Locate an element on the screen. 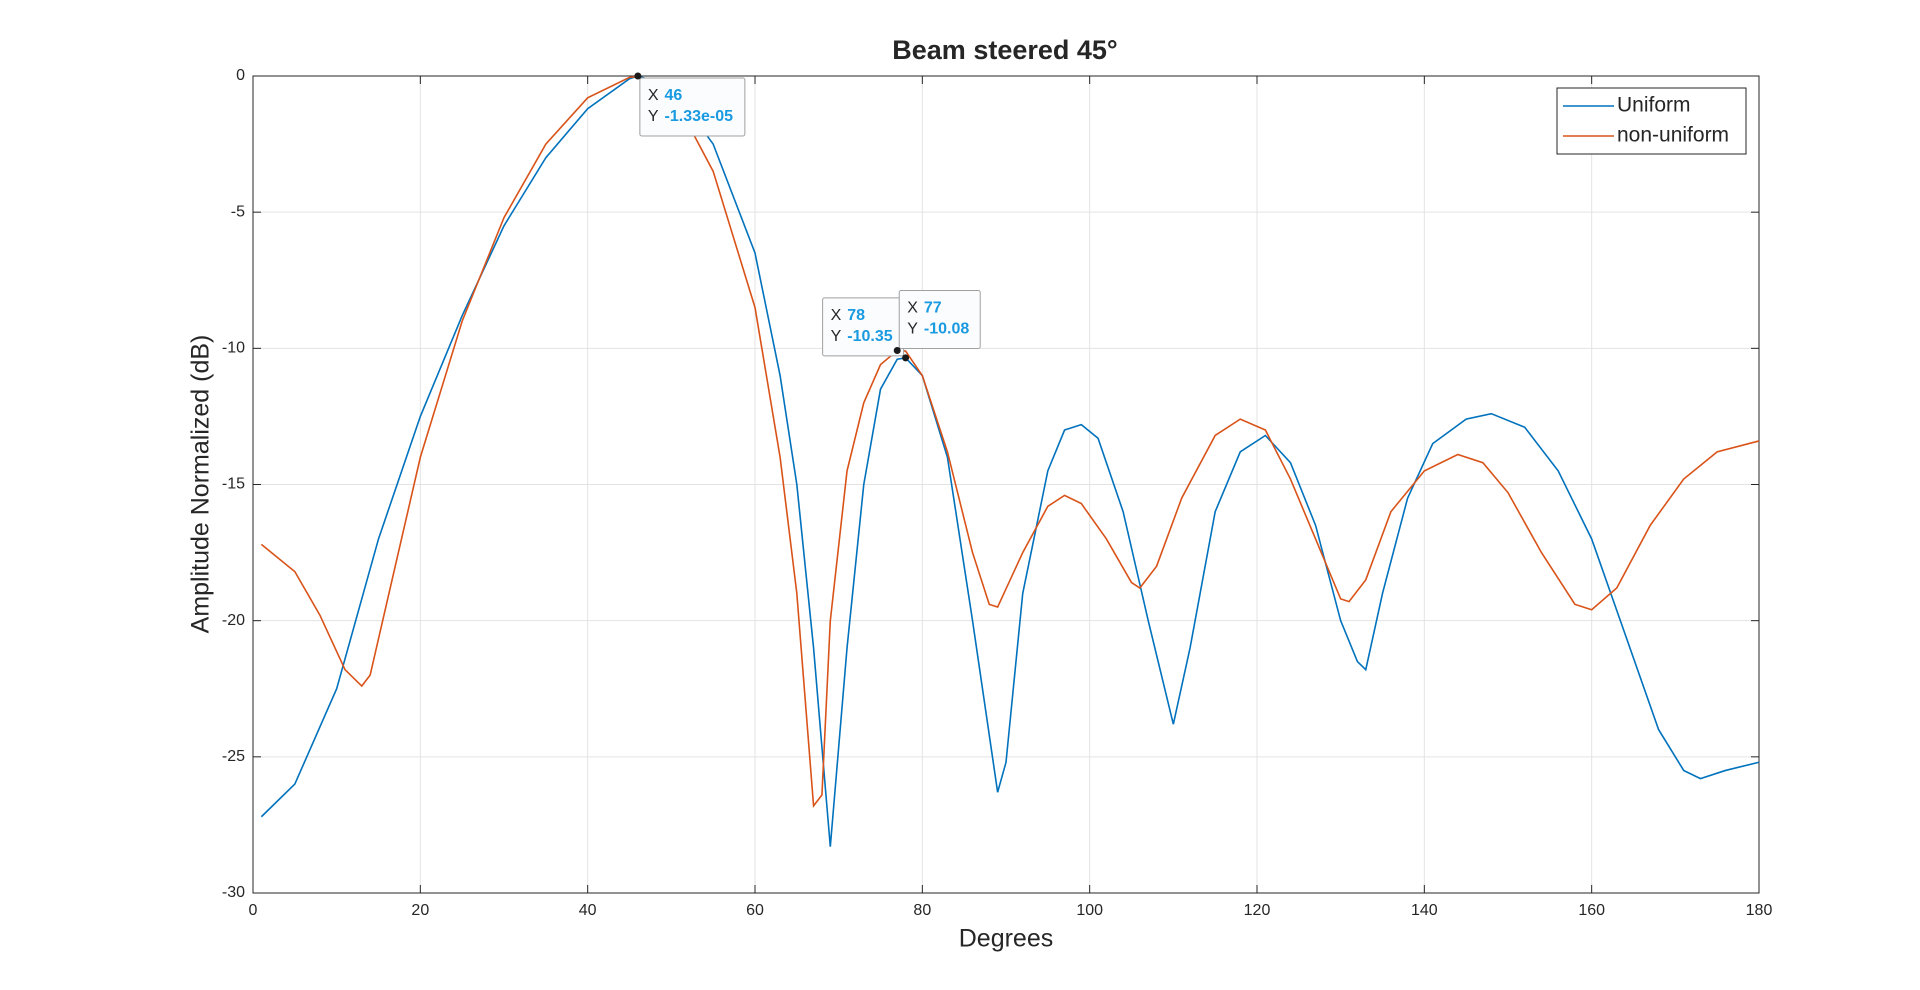  x-tick-label: 40 is located at coordinates (588, 910).